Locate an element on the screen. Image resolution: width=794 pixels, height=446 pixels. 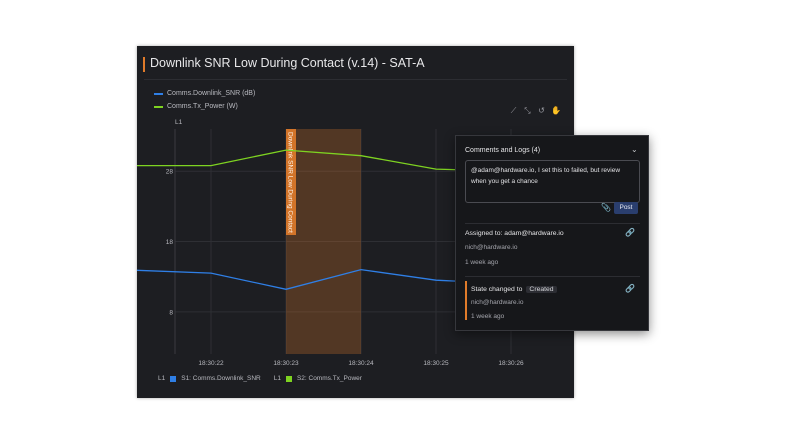
annotation-region is located at coordinates (323, 241).